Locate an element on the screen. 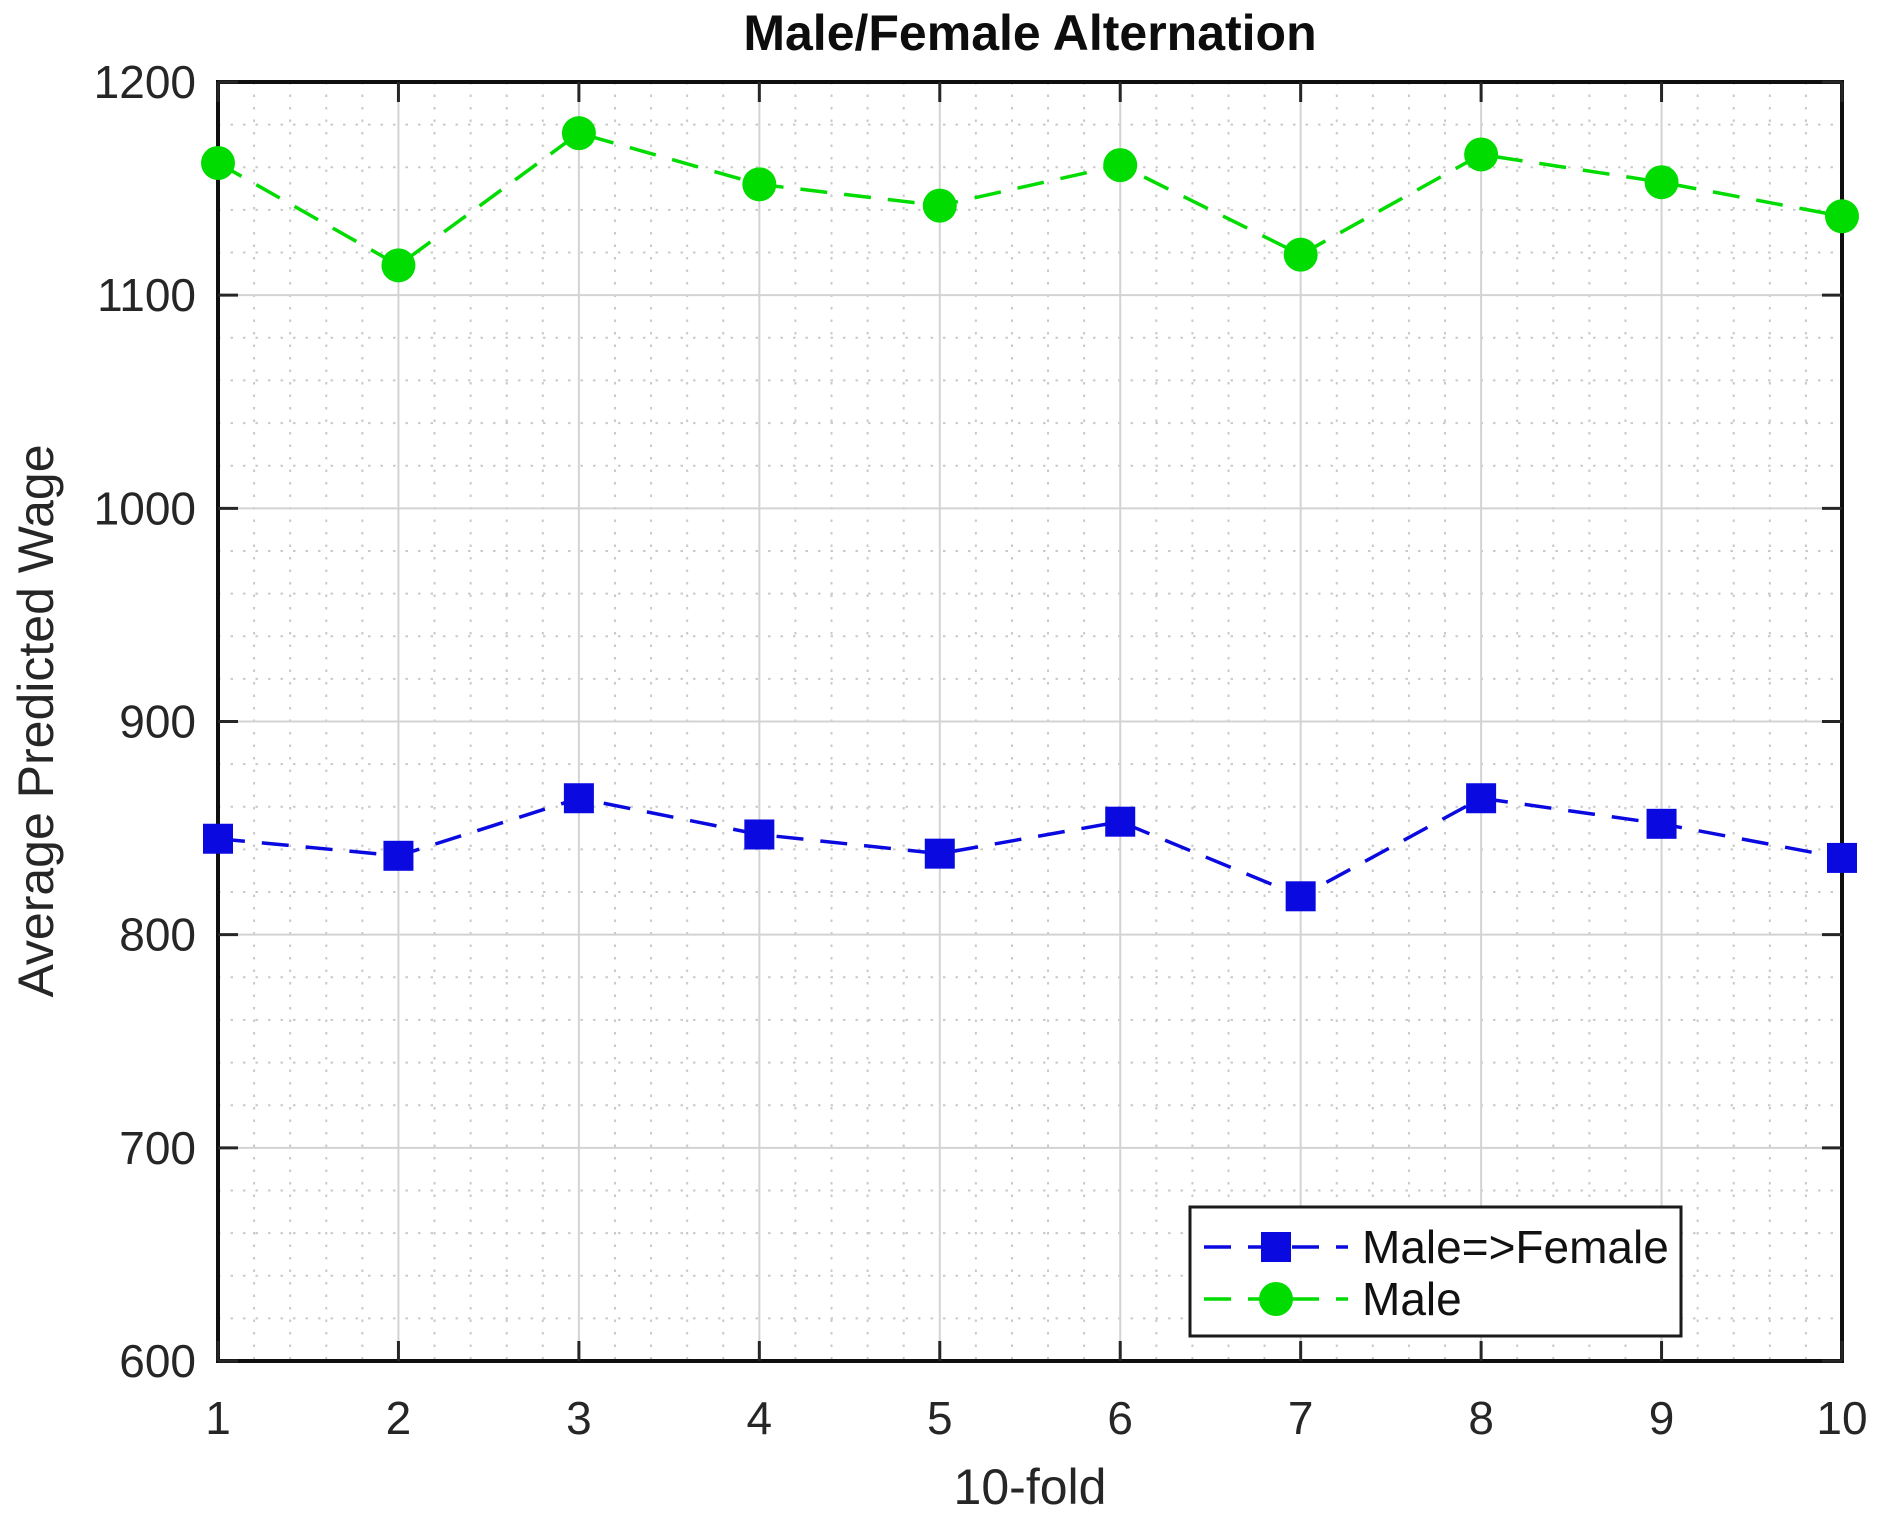  y-tick-label: 900 is located at coordinates (157, 722).